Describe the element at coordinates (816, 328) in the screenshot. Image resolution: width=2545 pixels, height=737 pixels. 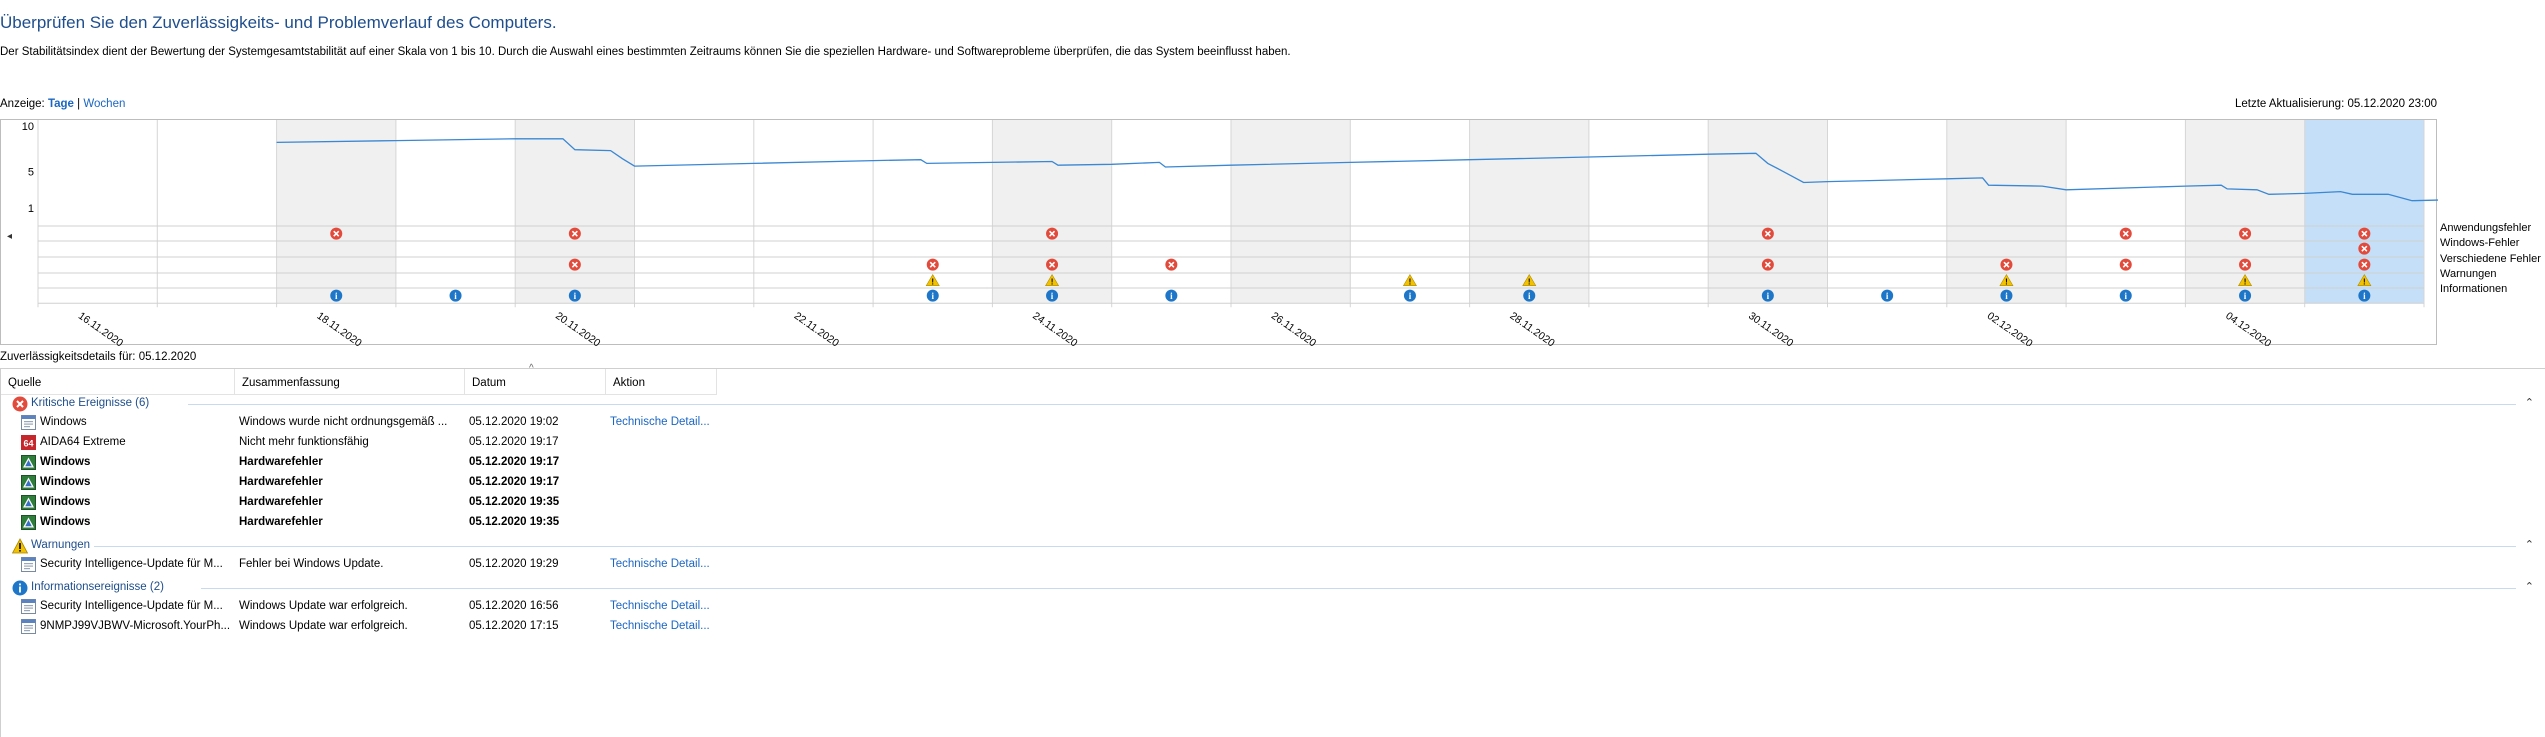
I see `x-date-label: 22.11.2020` at that location.